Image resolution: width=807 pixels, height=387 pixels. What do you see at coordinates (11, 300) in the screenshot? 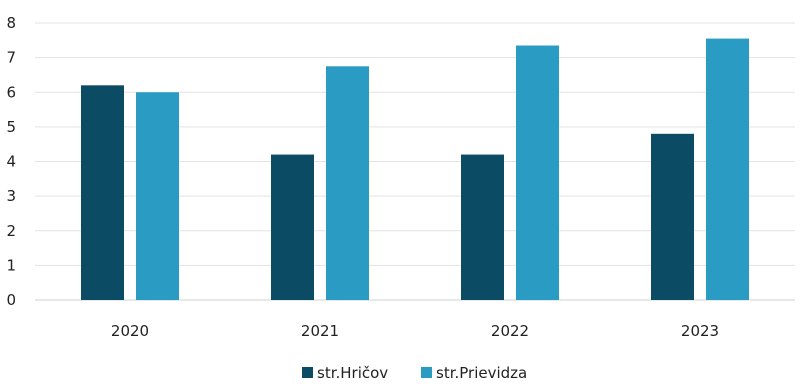
I see `y-tick-label: 0` at bounding box center [11, 300].